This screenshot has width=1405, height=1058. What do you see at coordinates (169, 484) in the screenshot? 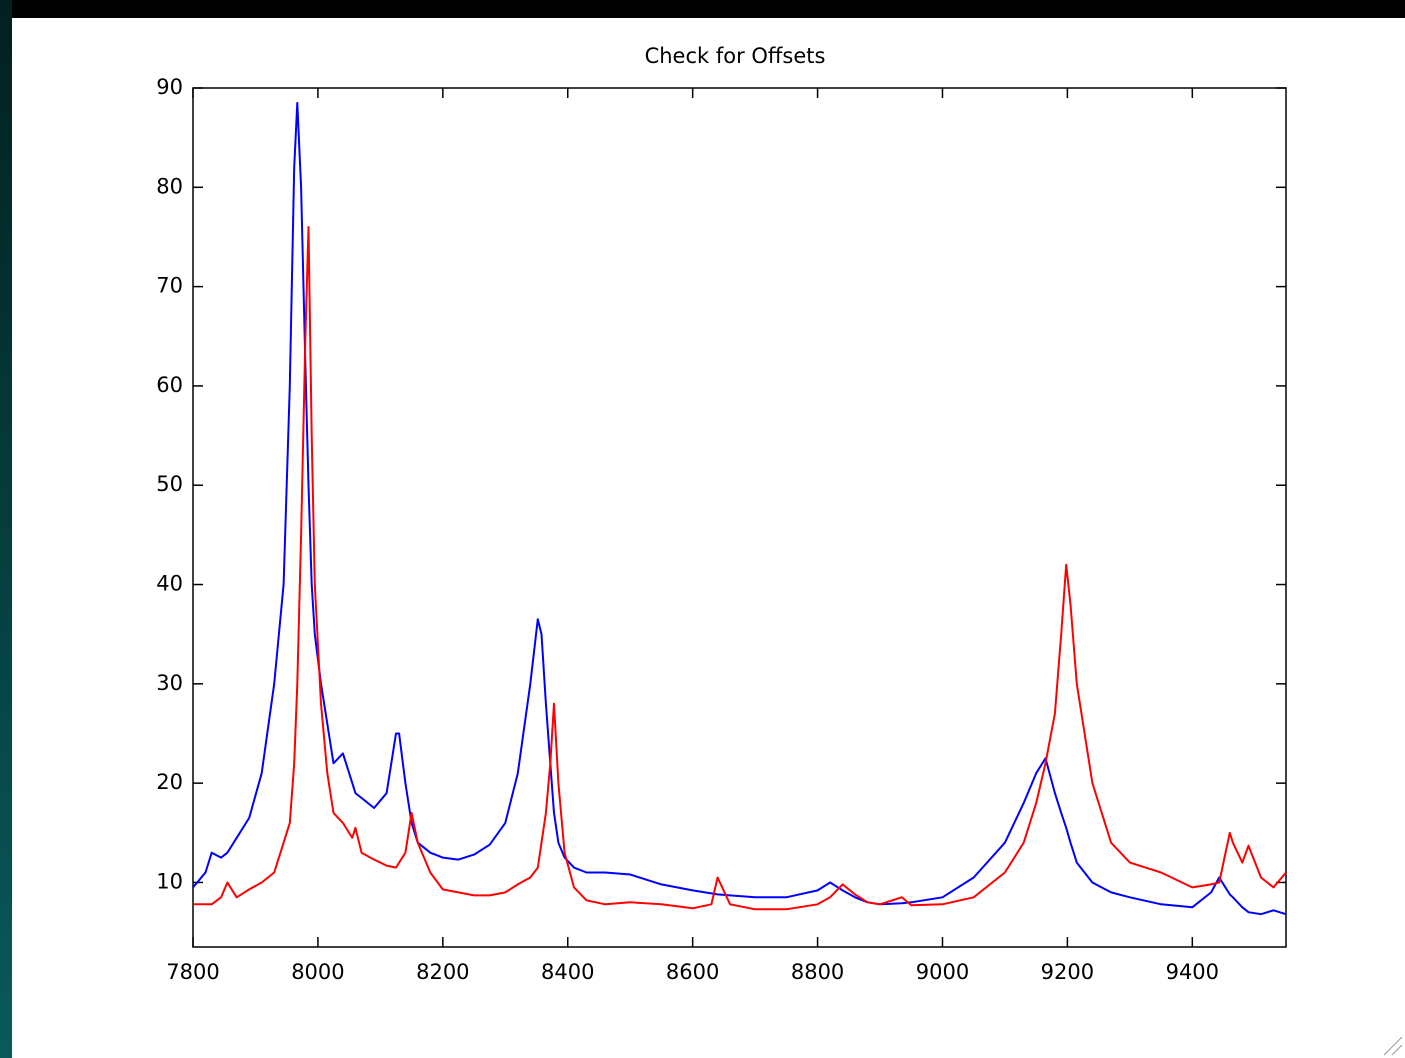
I see `y-tick-label: 50` at bounding box center [169, 484].